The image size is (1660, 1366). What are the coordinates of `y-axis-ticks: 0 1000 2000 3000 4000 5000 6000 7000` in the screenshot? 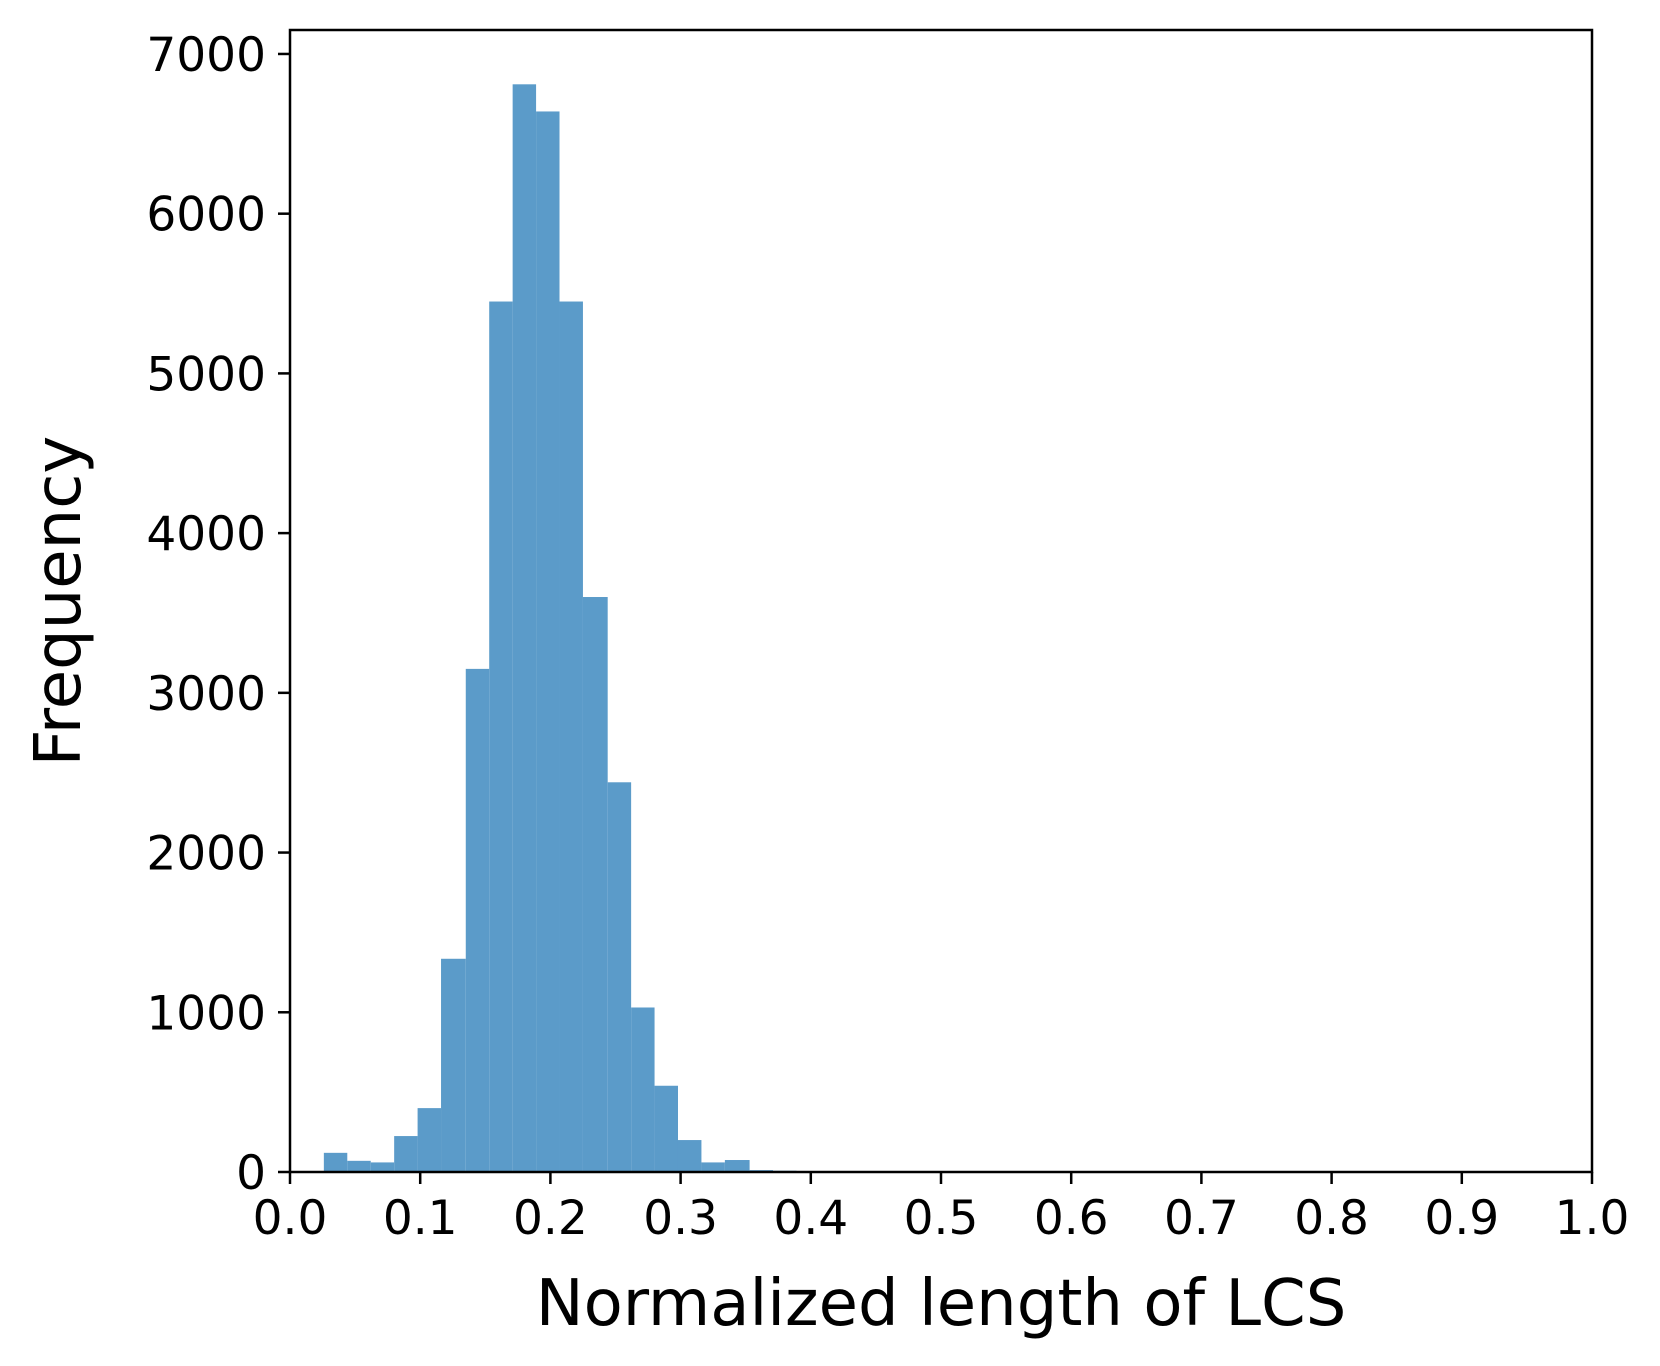 It's located at (218, 614).